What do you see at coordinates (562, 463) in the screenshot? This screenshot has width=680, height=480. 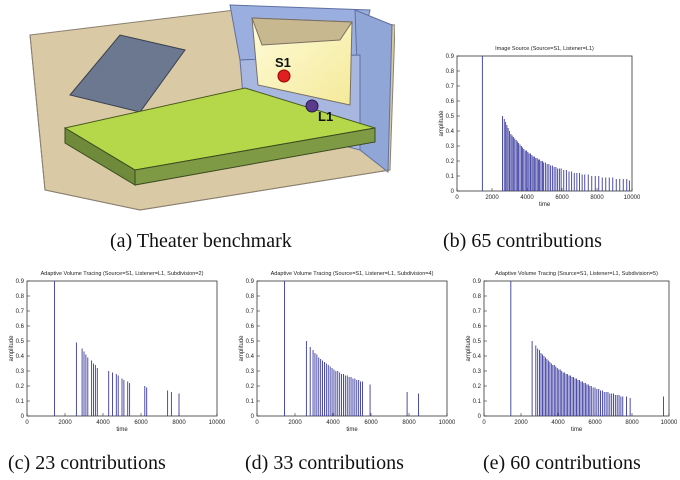 I see `caption-e: (e) 60 contributions` at bounding box center [562, 463].